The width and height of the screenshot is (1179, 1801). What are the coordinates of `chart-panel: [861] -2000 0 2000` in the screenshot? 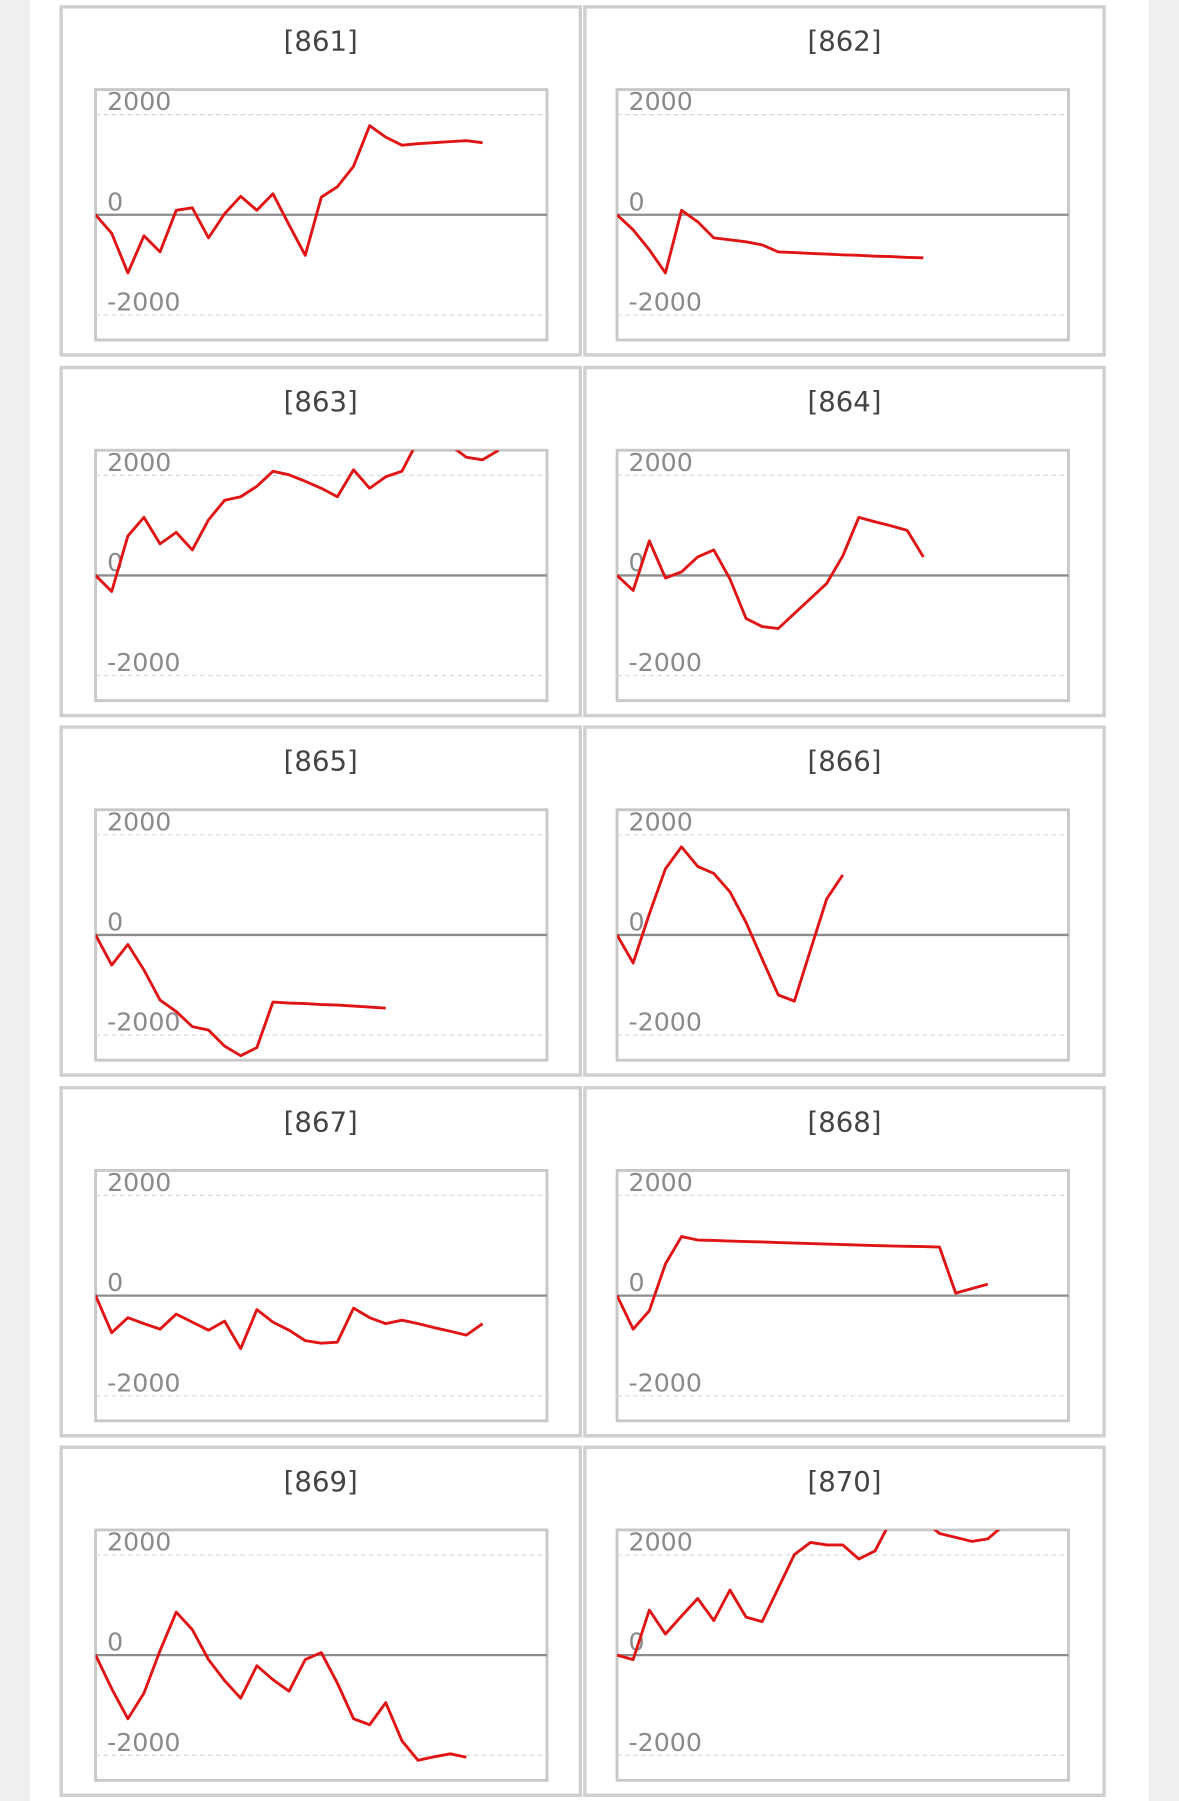 It's located at (321, 181).